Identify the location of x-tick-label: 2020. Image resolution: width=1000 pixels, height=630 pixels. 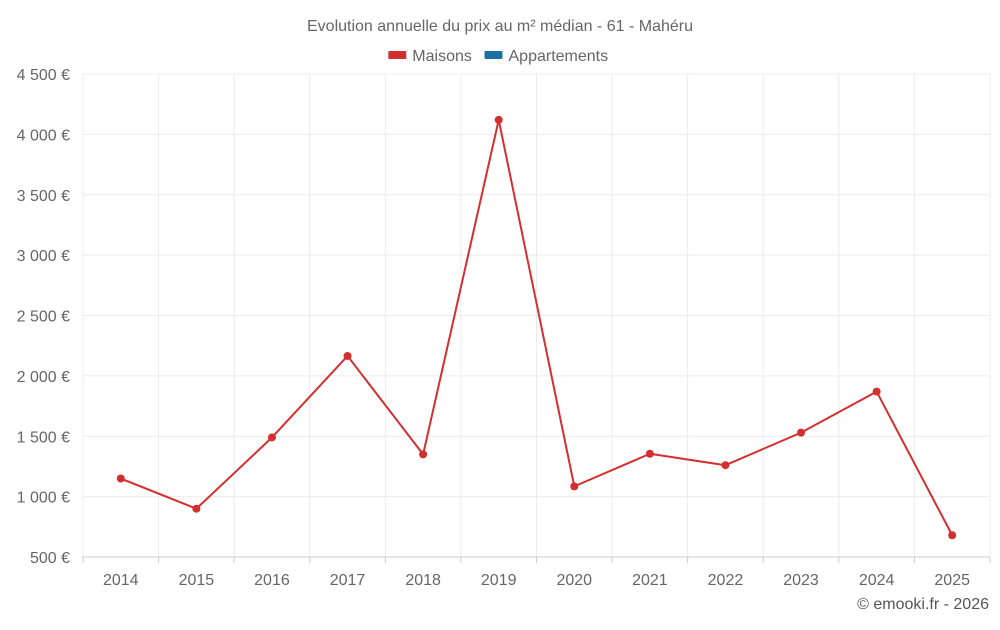
(574, 580).